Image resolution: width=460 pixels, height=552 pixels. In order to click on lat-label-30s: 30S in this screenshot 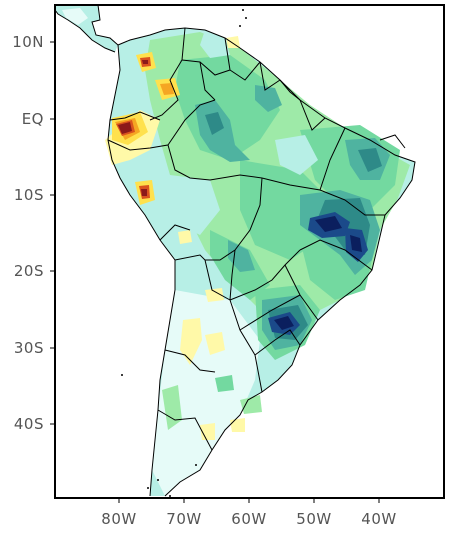, I will do `click(29, 348)`.